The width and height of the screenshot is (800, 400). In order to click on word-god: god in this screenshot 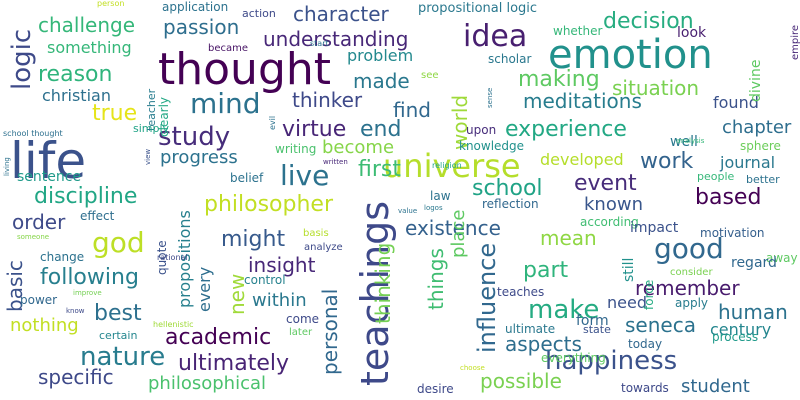, I will do `click(118, 242)`.